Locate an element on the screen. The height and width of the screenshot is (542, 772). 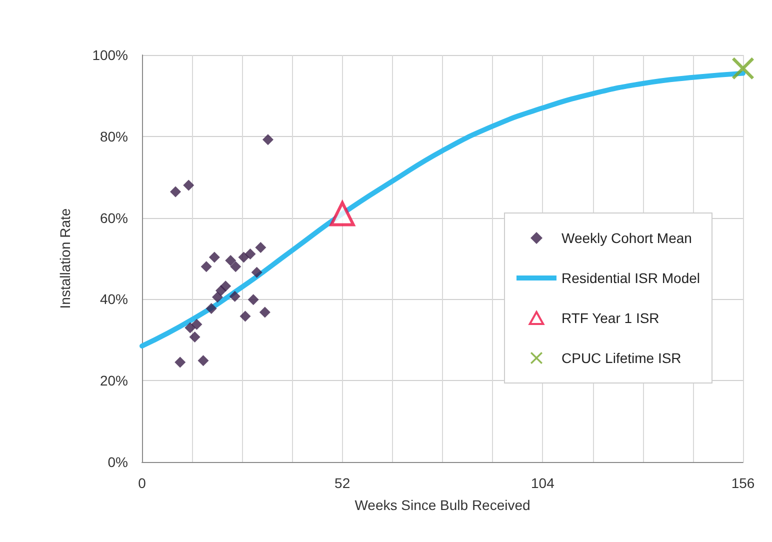
y-tick-label: 100% is located at coordinates (110, 55).